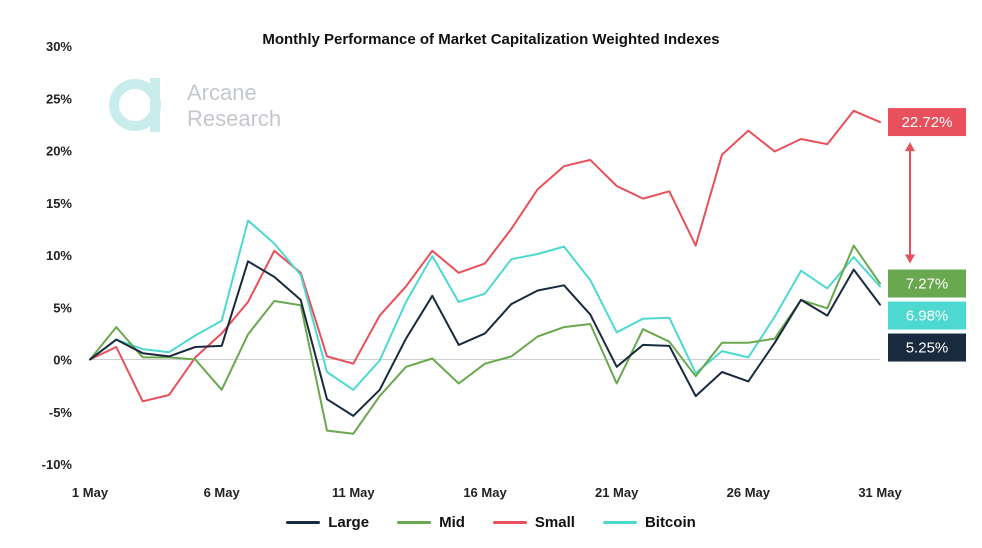 This screenshot has height=548, width=982. I want to click on y-tick-label: 30%, so click(59, 46).